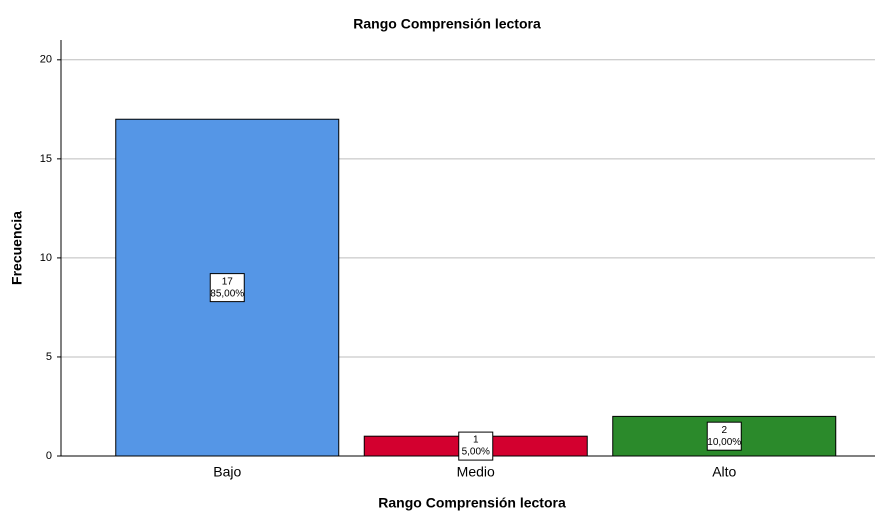 The width and height of the screenshot is (875, 513). Describe the element at coordinates (476, 452) in the screenshot. I see `percentage-label: 5,00%` at that location.